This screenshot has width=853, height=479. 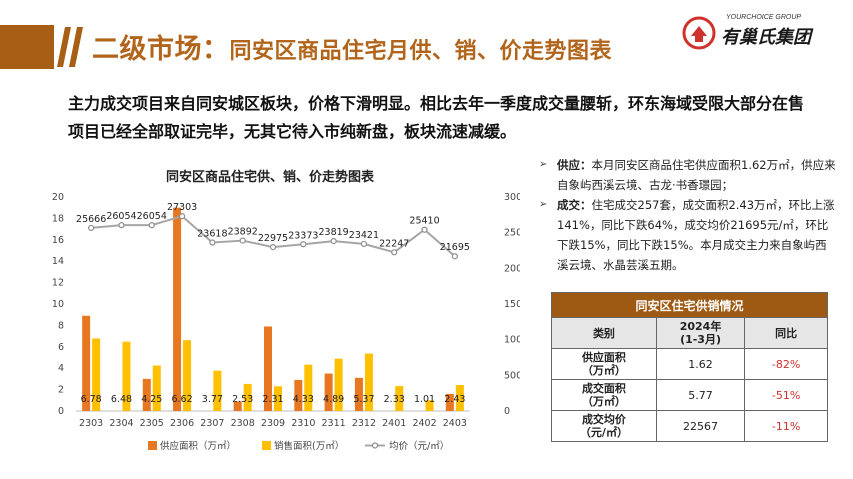 What do you see at coordinates (121, 399) in the screenshot?
I see `sales-data-label: 6.48` at bounding box center [121, 399].